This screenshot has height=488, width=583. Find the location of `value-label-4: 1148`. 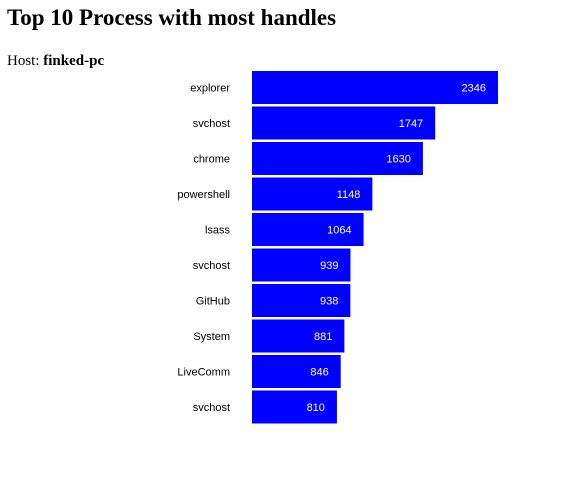

value-label-4: 1148 is located at coordinates (349, 195).